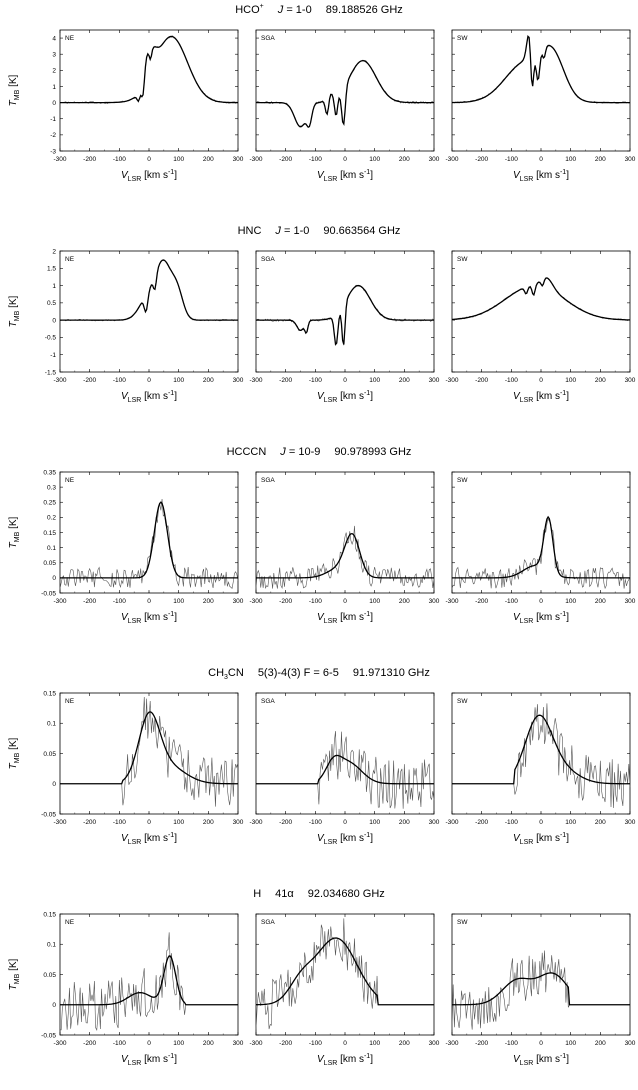  I want to click on molecule-name: CH, so click(216, 673).